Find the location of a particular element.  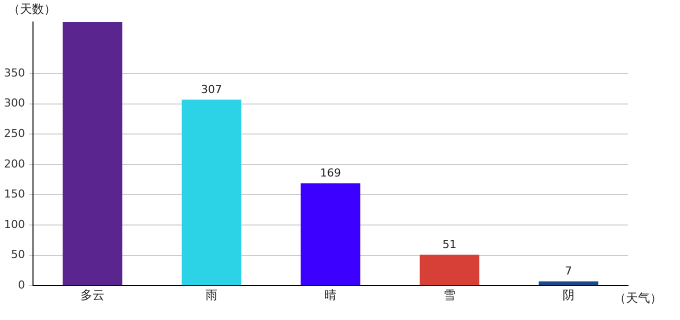

y-tick-label: 0 is located at coordinates (21, 285).